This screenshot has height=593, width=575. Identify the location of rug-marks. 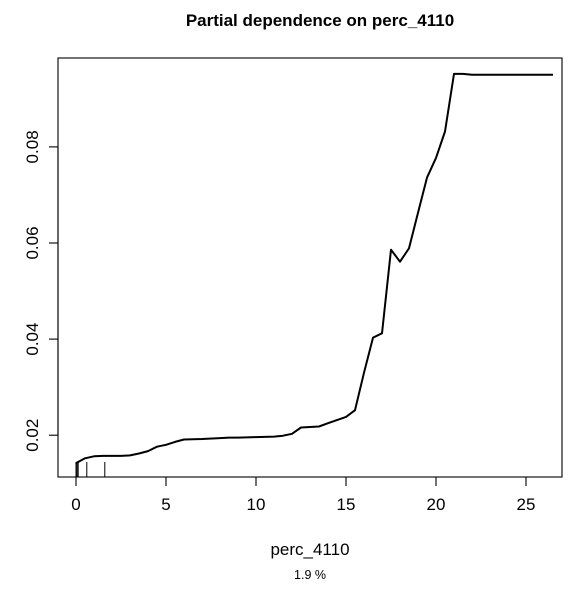
(90, 469).